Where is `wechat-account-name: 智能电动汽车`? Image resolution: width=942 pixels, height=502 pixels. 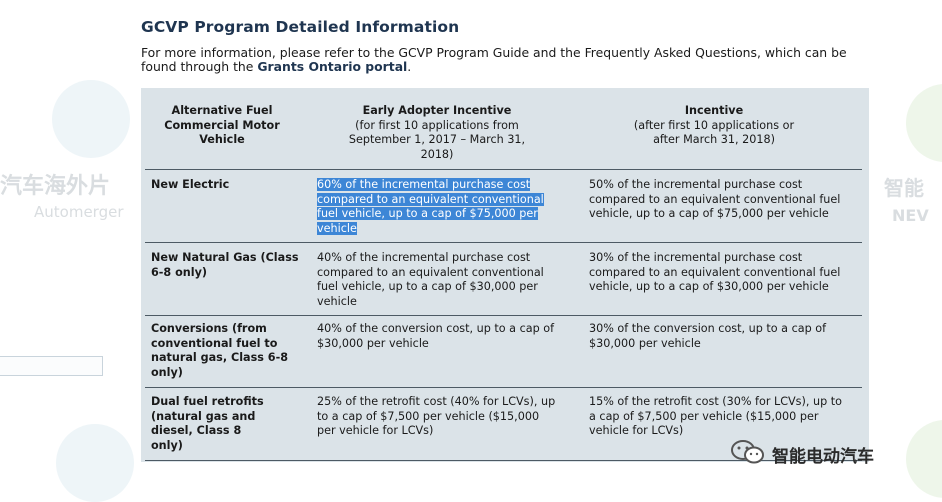 wechat-account-name: 智能电动汽车 is located at coordinates (823, 457).